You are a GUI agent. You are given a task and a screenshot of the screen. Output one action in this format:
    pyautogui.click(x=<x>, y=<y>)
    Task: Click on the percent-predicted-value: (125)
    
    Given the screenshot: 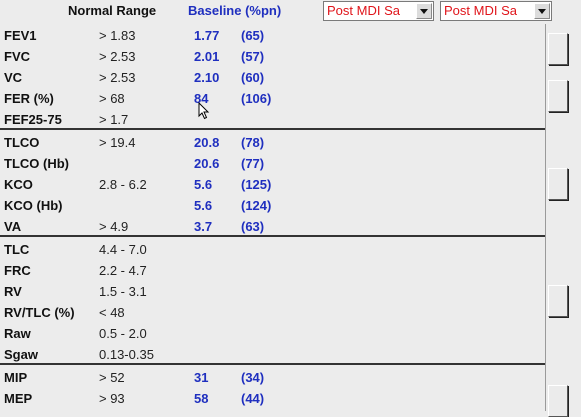 What is the action you would take?
    pyautogui.click(x=256, y=184)
    